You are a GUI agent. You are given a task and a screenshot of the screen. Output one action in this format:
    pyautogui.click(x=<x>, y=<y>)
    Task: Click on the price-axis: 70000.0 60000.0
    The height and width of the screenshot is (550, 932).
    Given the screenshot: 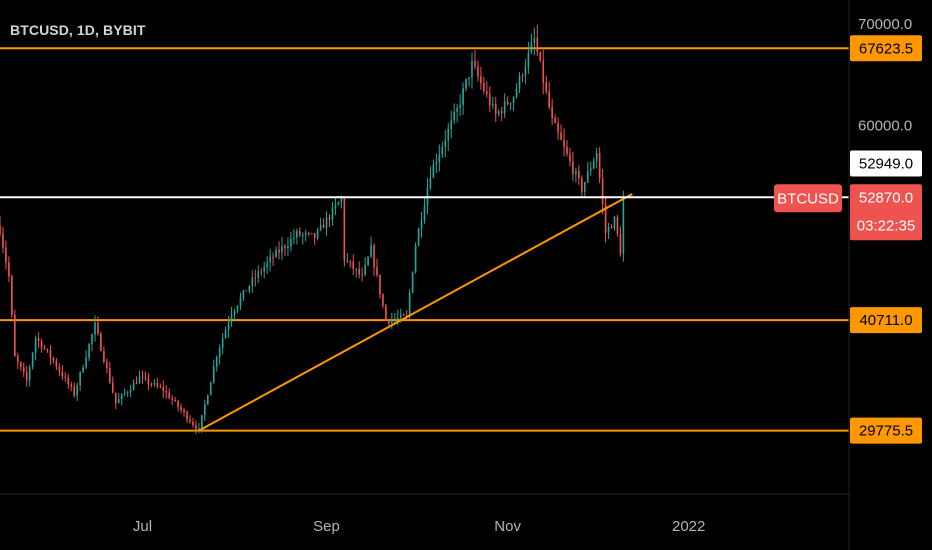 What is the action you would take?
    pyautogui.click(x=885, y=75)
    